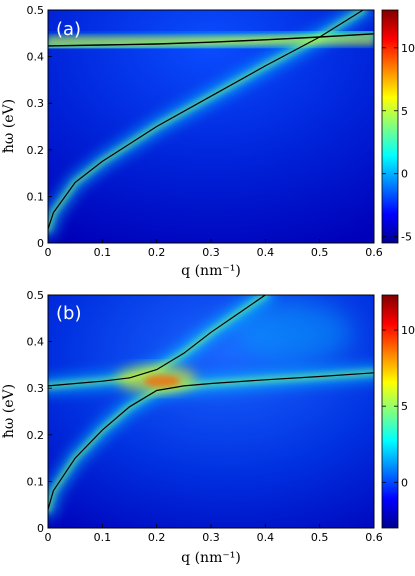  What do you see at coordinates (406, 237) in the screenshot?
I see `colorbar-tick-label: -5` at bounding box center [406, 237].